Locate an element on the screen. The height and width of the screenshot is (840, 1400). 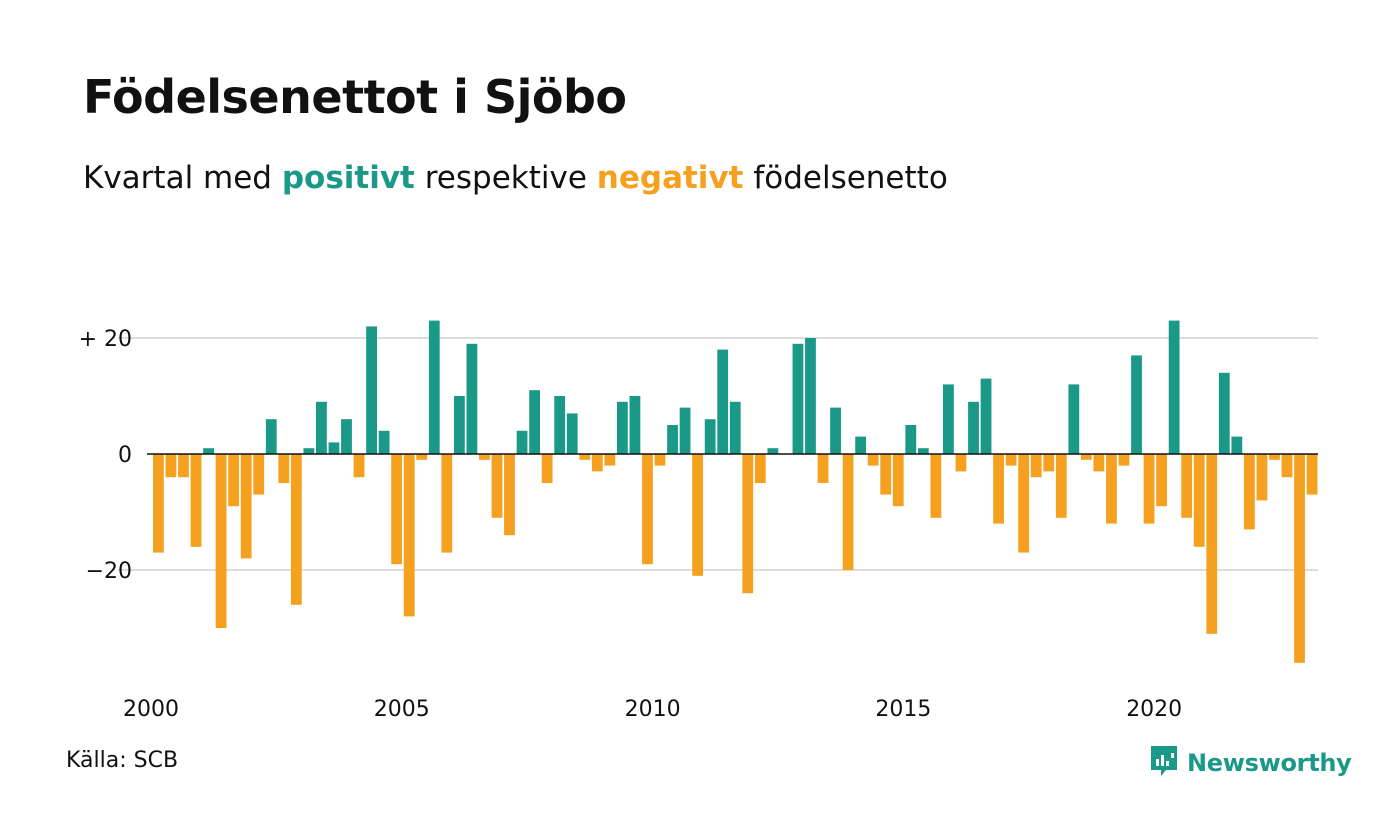
y-tick-label: + 20 is located at coordinates (105, 339).